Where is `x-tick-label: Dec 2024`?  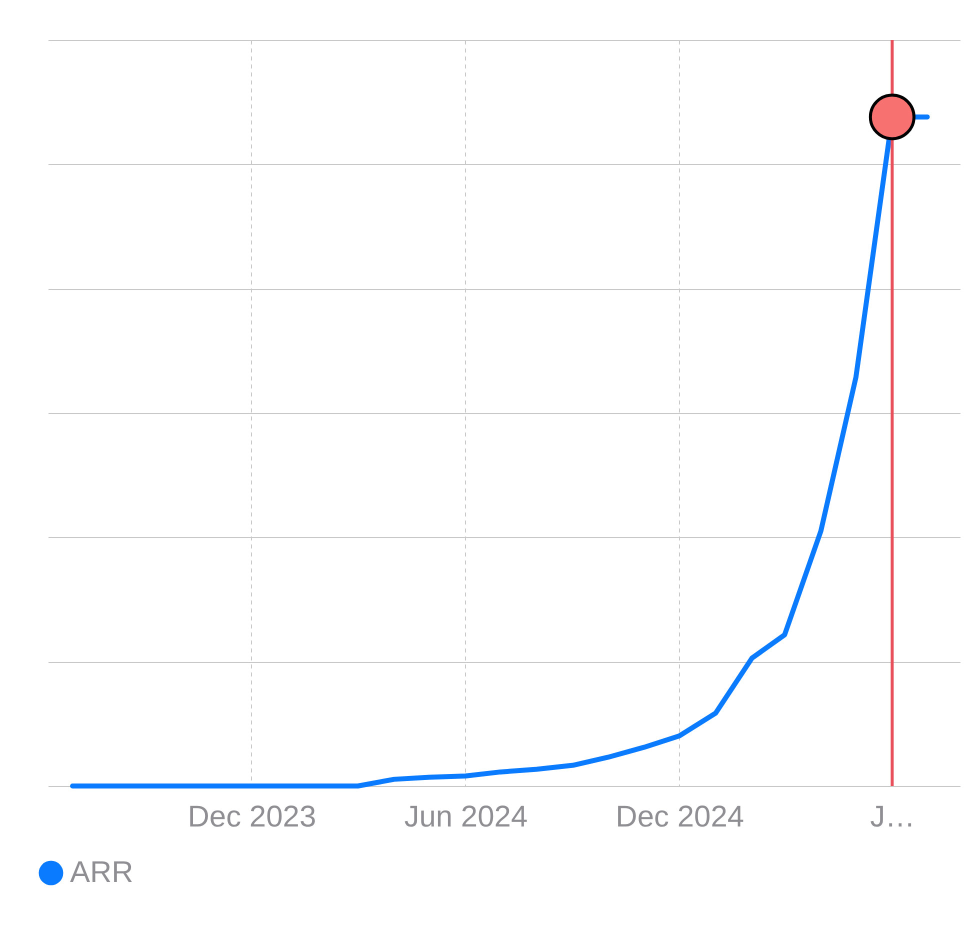 x-tick-label: Dec 2024 is located at coordinates (680, 817).